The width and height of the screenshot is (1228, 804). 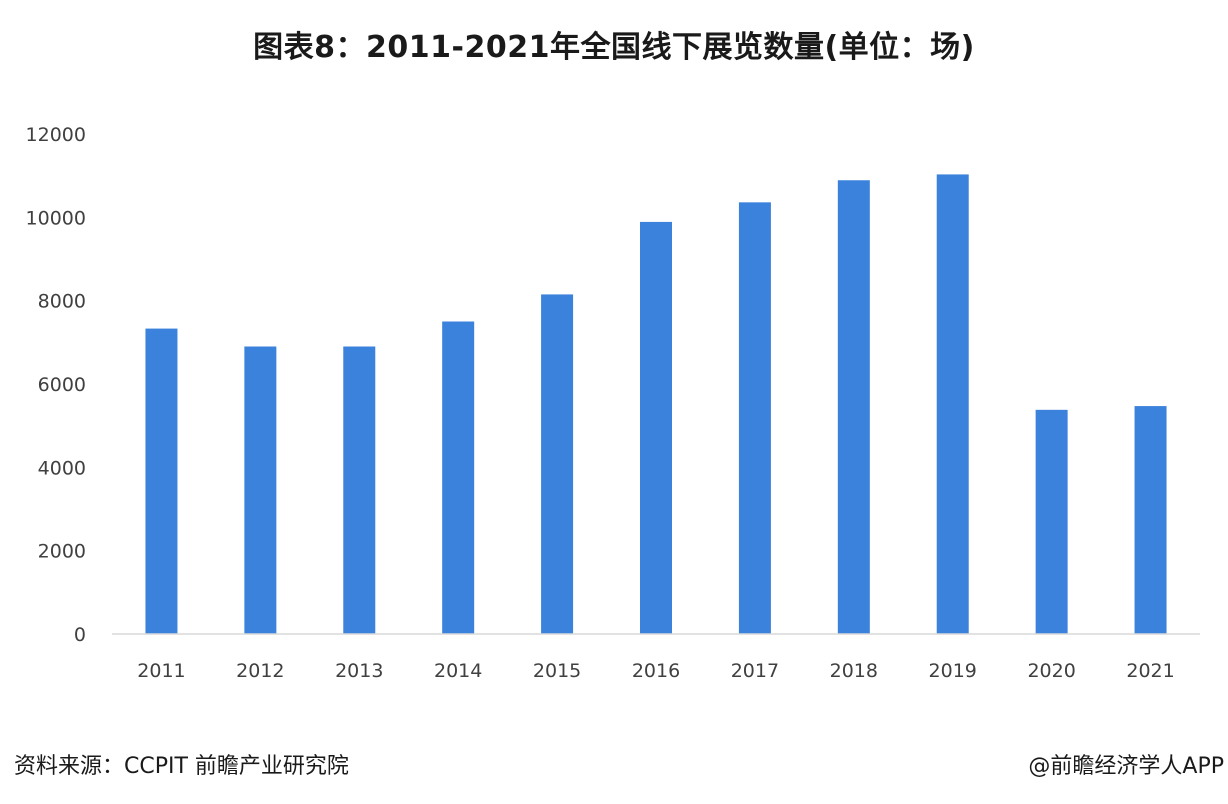 I want to click on bar-2016, so click(x=656, y=427).